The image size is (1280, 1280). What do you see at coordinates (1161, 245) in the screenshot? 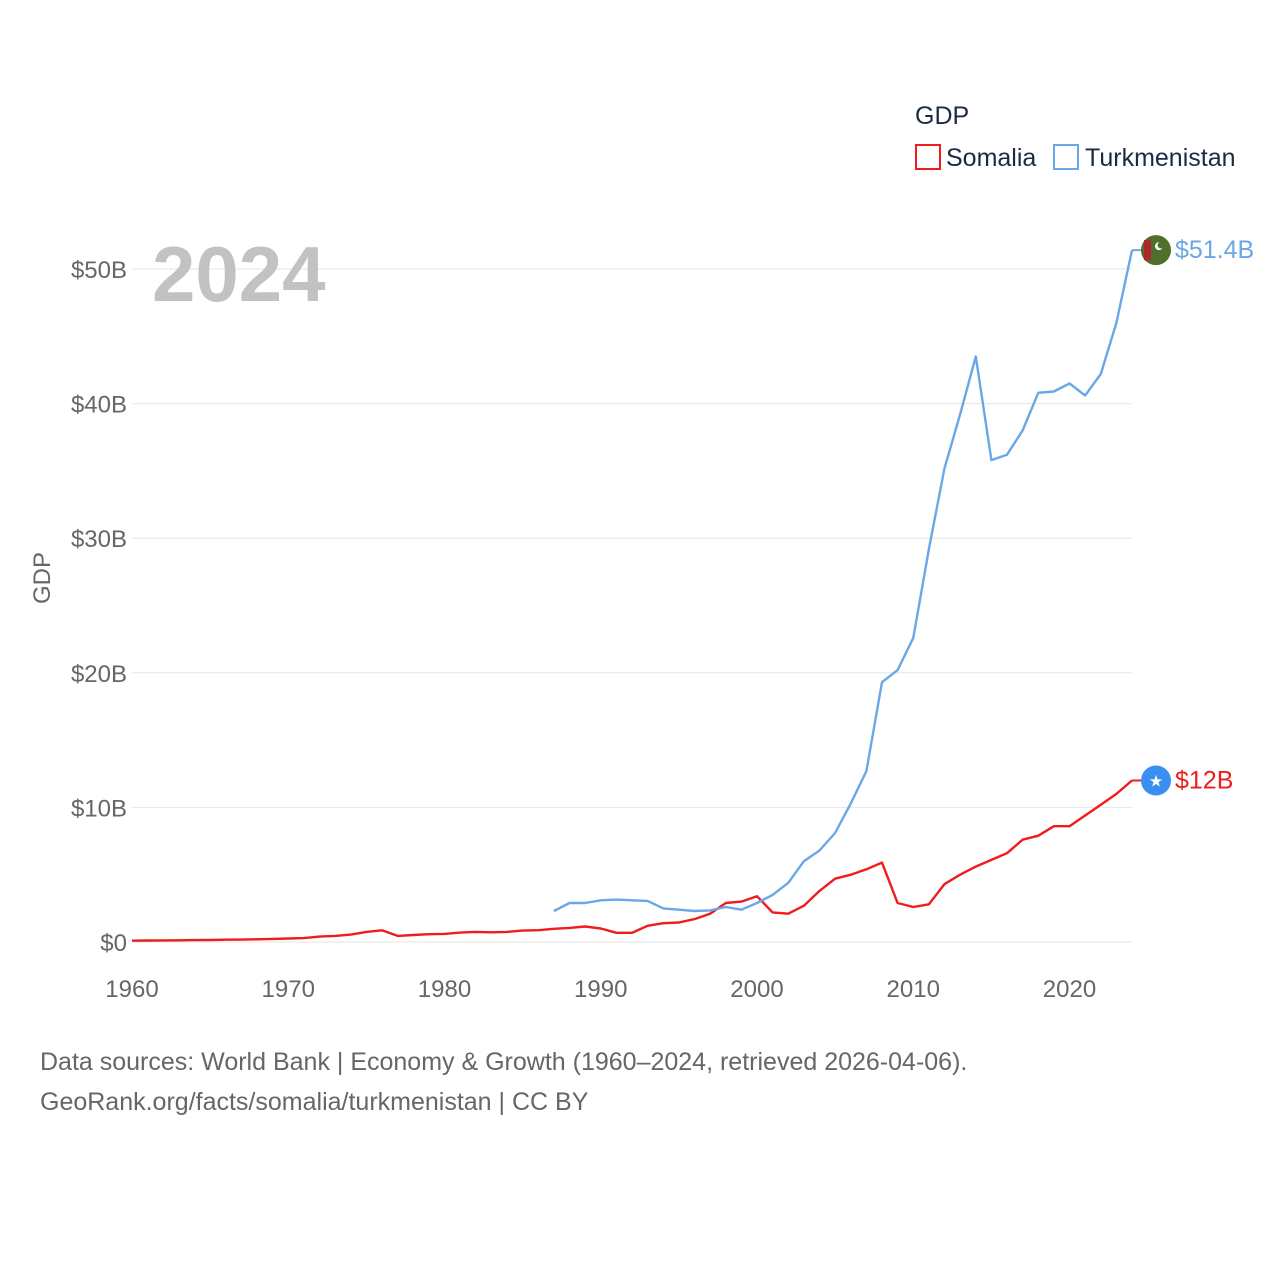
I see `flag-crescent-cut` at bounding box center [1161, 245].